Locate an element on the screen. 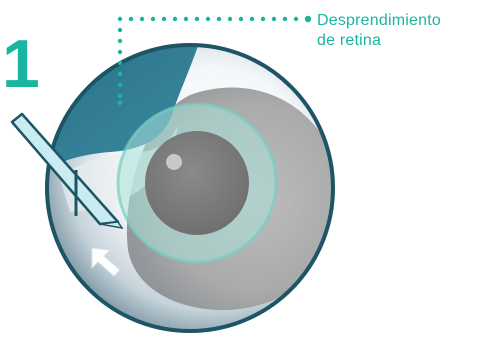 The image size is (481, 340). surgical-instrument is located at coordinates (67, 171).